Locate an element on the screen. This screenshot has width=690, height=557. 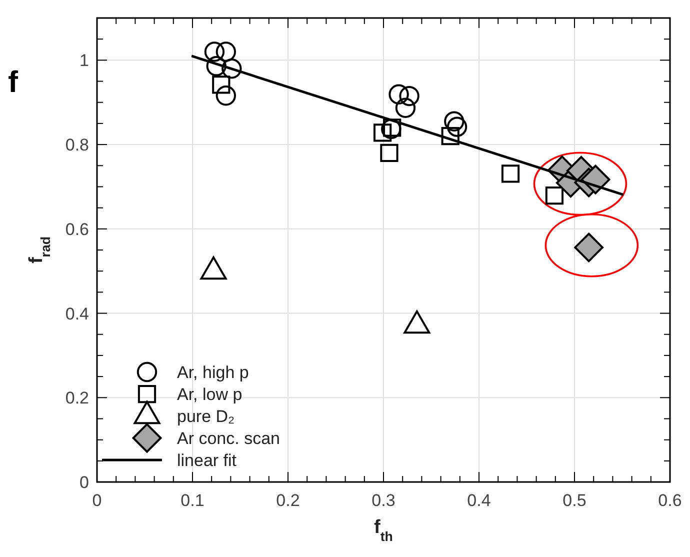
legend-label: Ar, high p is located at coordinates (213, 372).